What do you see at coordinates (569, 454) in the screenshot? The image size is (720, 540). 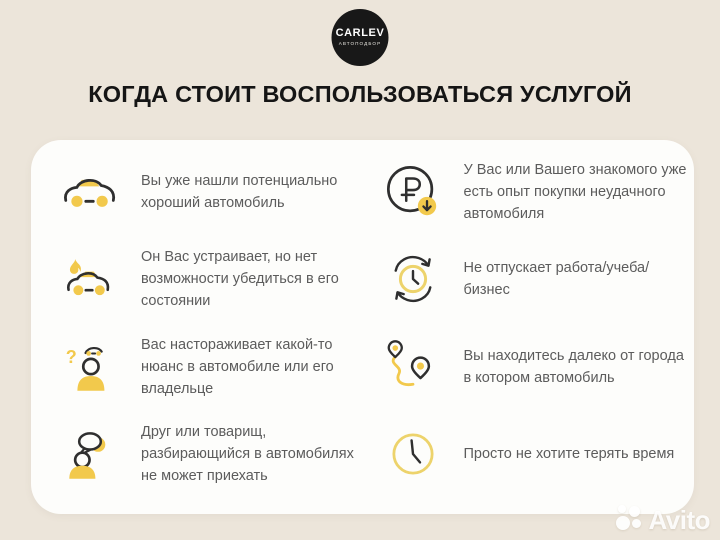 I see `item-text: Просто не хотите терять время` at bounding box center [569, 454].